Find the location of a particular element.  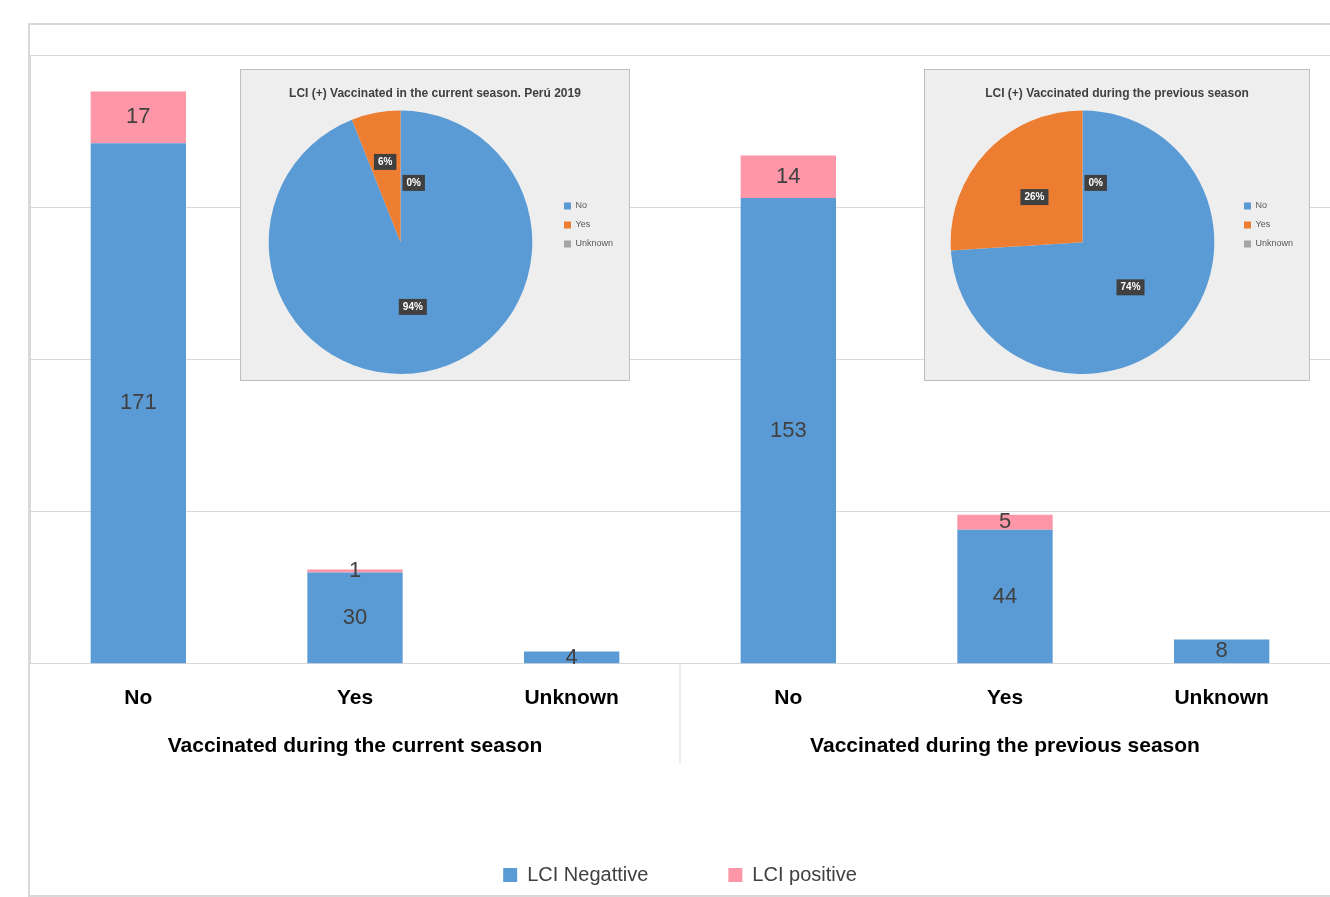

data-label: 44 is located at coordinates (1005, 595).